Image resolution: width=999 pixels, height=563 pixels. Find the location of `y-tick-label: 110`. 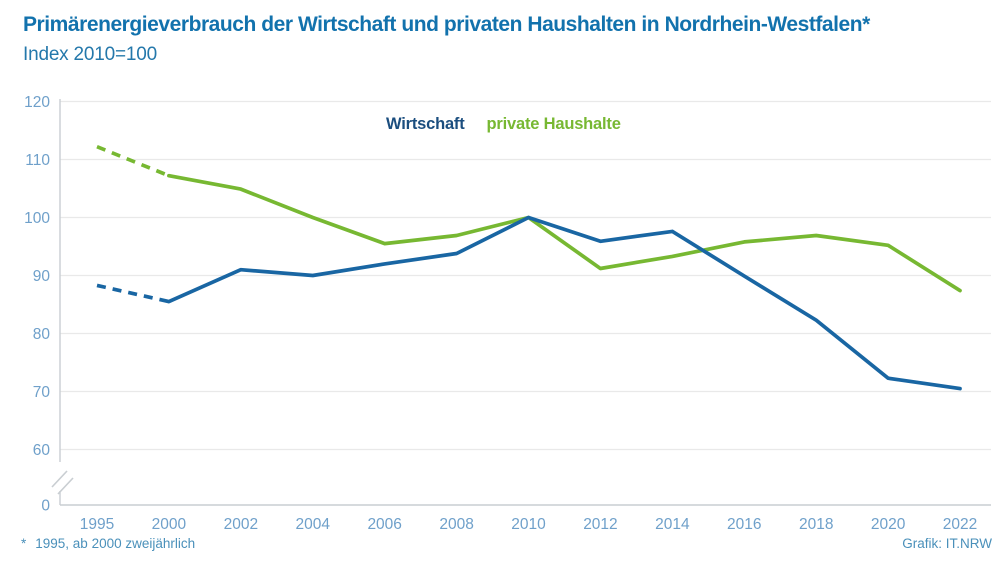

y-tick-label: 110 is located at coordinates (37, 160).